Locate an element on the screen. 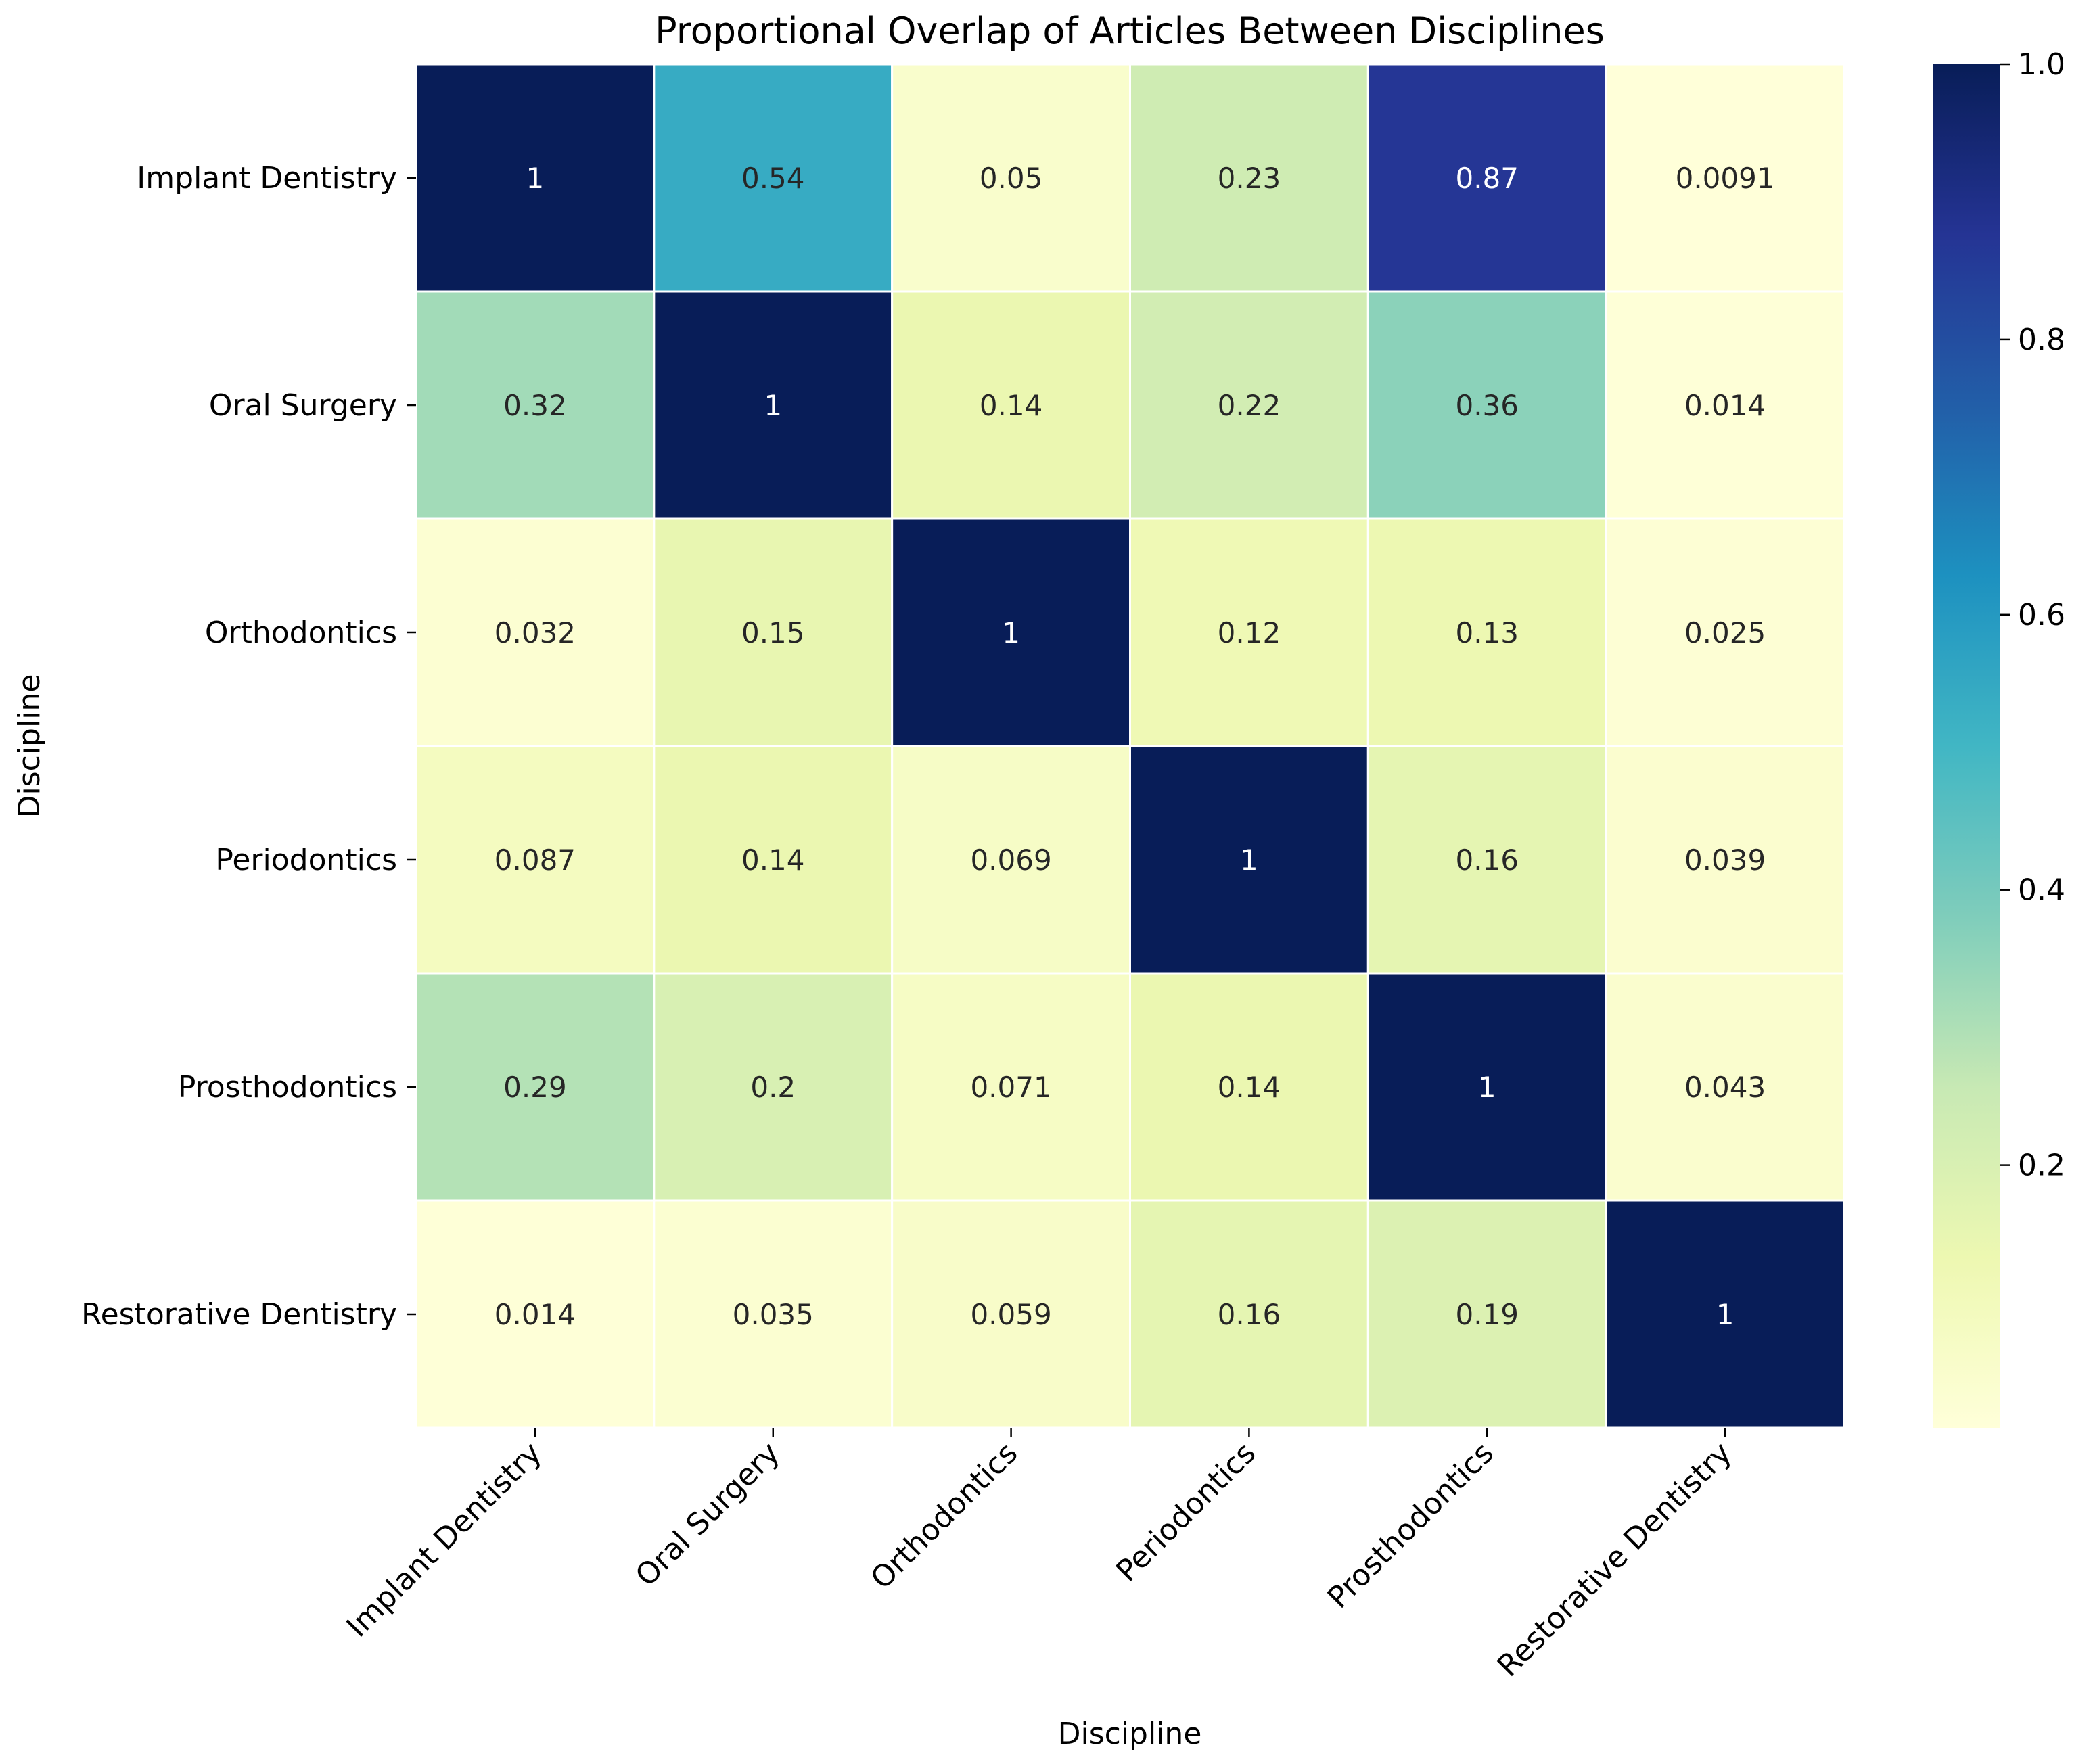 This screenshot has width=2091, height=1764. cell-value-label: 0.12 is located at coordinates (1249, 632).